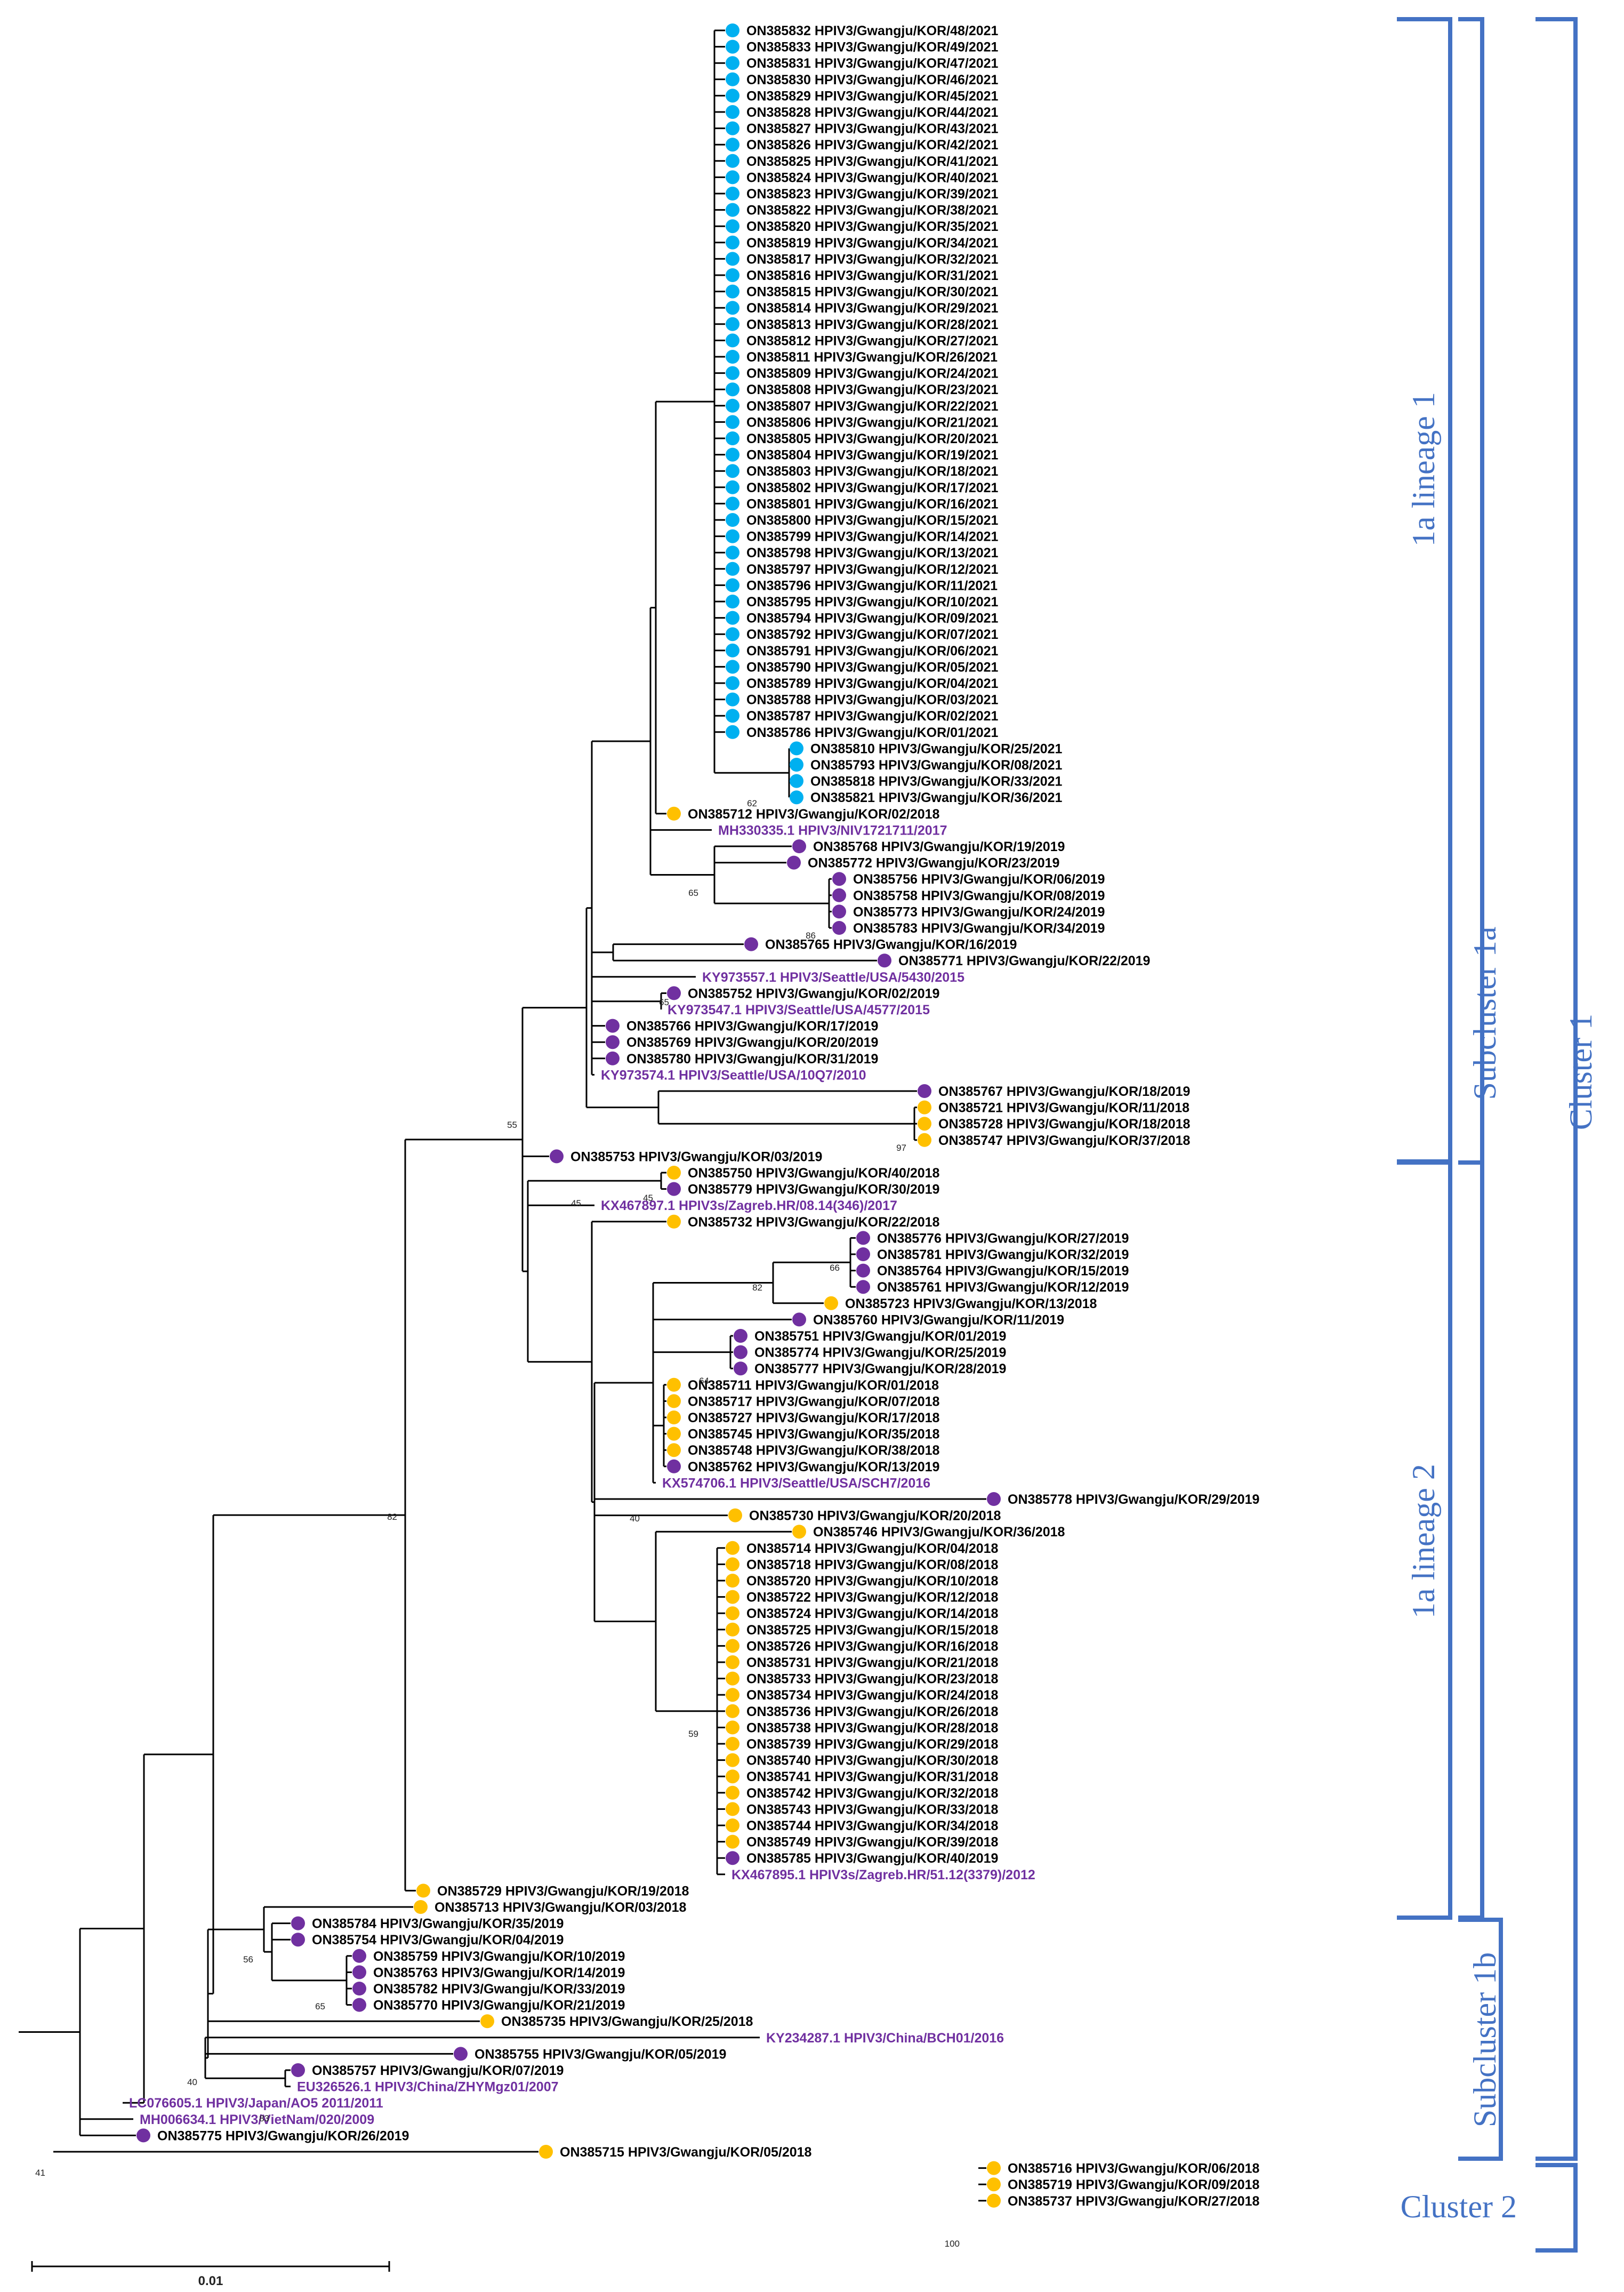  What do you see at coordinates (693, 1734) in the screenshot?
I see `bootstrap-value: 59` at bounding box center [693, 1734].